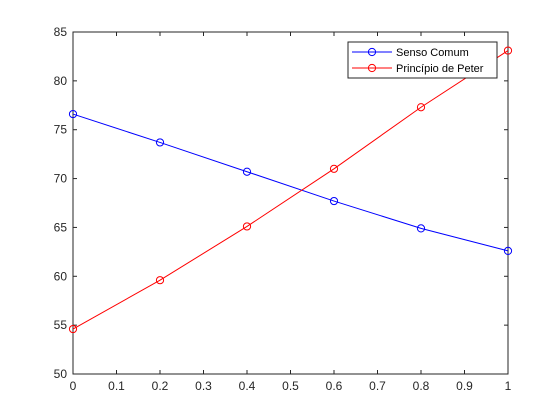 The width and height of the screenshot is (560, 420). Describe the element at coordinates (116, 386) in the screenshot. I see `x-tick-label: 0.1` at that location.